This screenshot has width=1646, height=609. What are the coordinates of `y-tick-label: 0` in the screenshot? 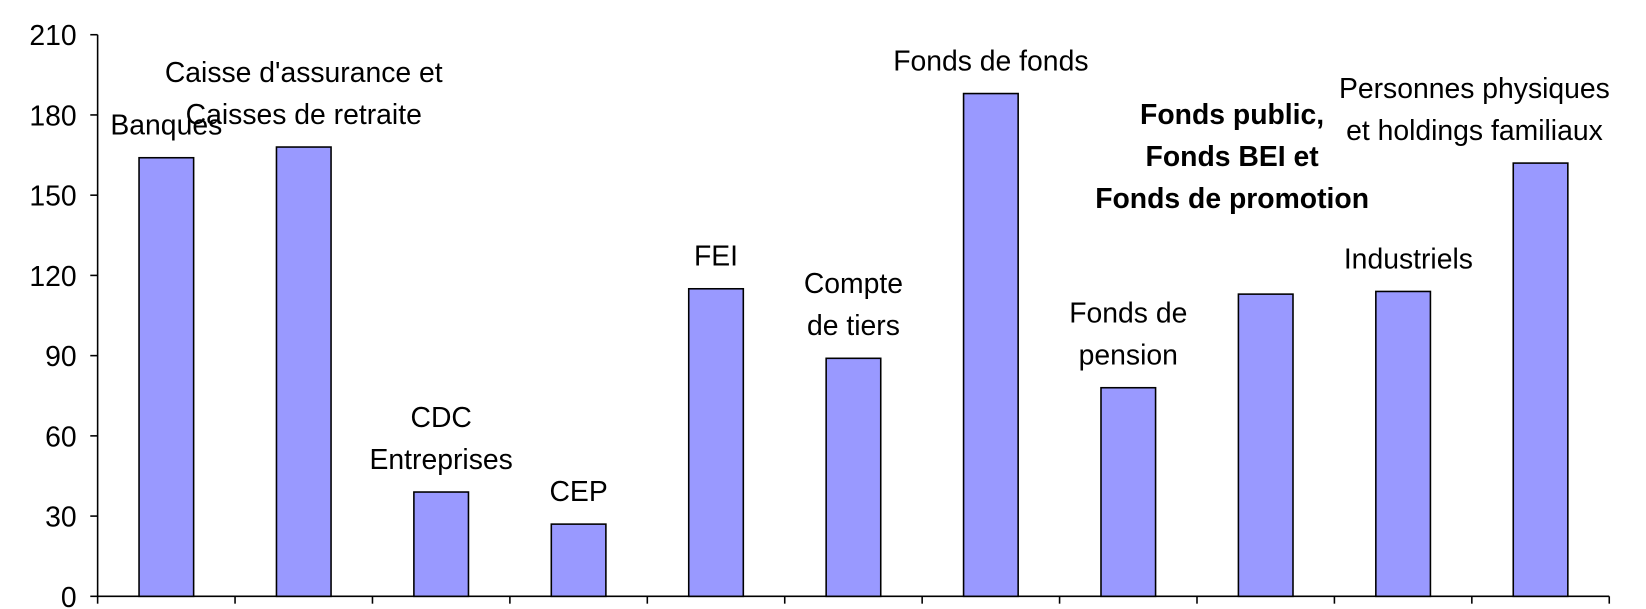 It's located at (69, 595).